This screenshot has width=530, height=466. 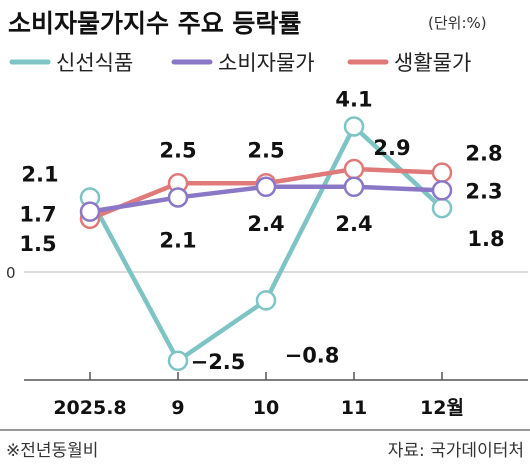 I want to click on data-label-s2-5: 2.3, so click(x=483, y=191).